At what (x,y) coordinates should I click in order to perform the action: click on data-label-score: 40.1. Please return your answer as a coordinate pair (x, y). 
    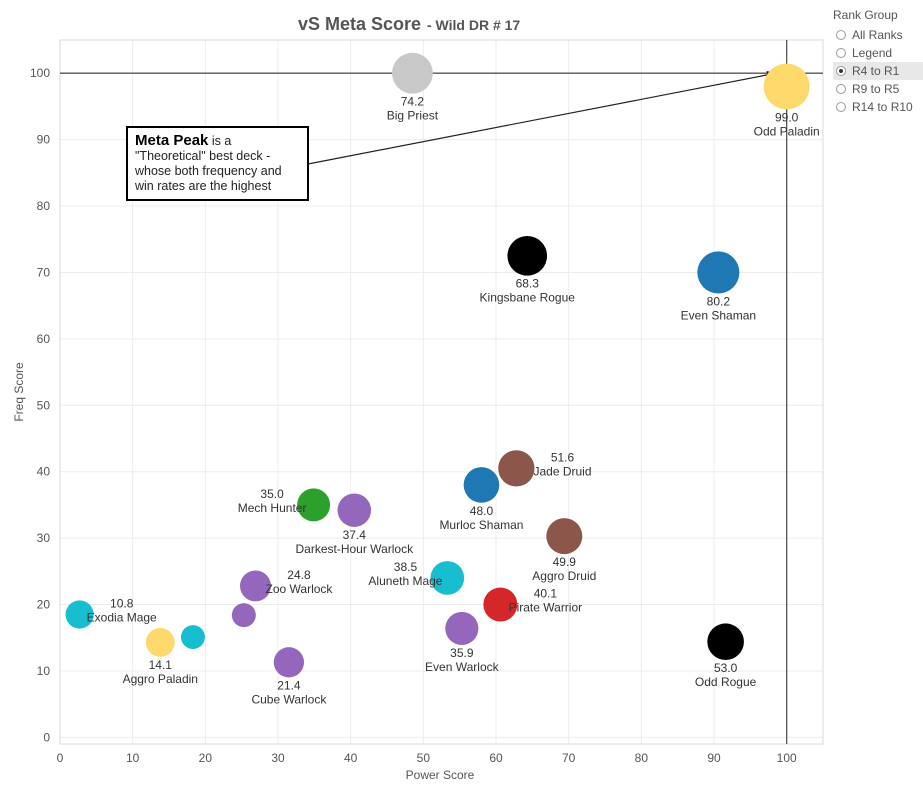
    Looking at the image, I should click on (546, 594).